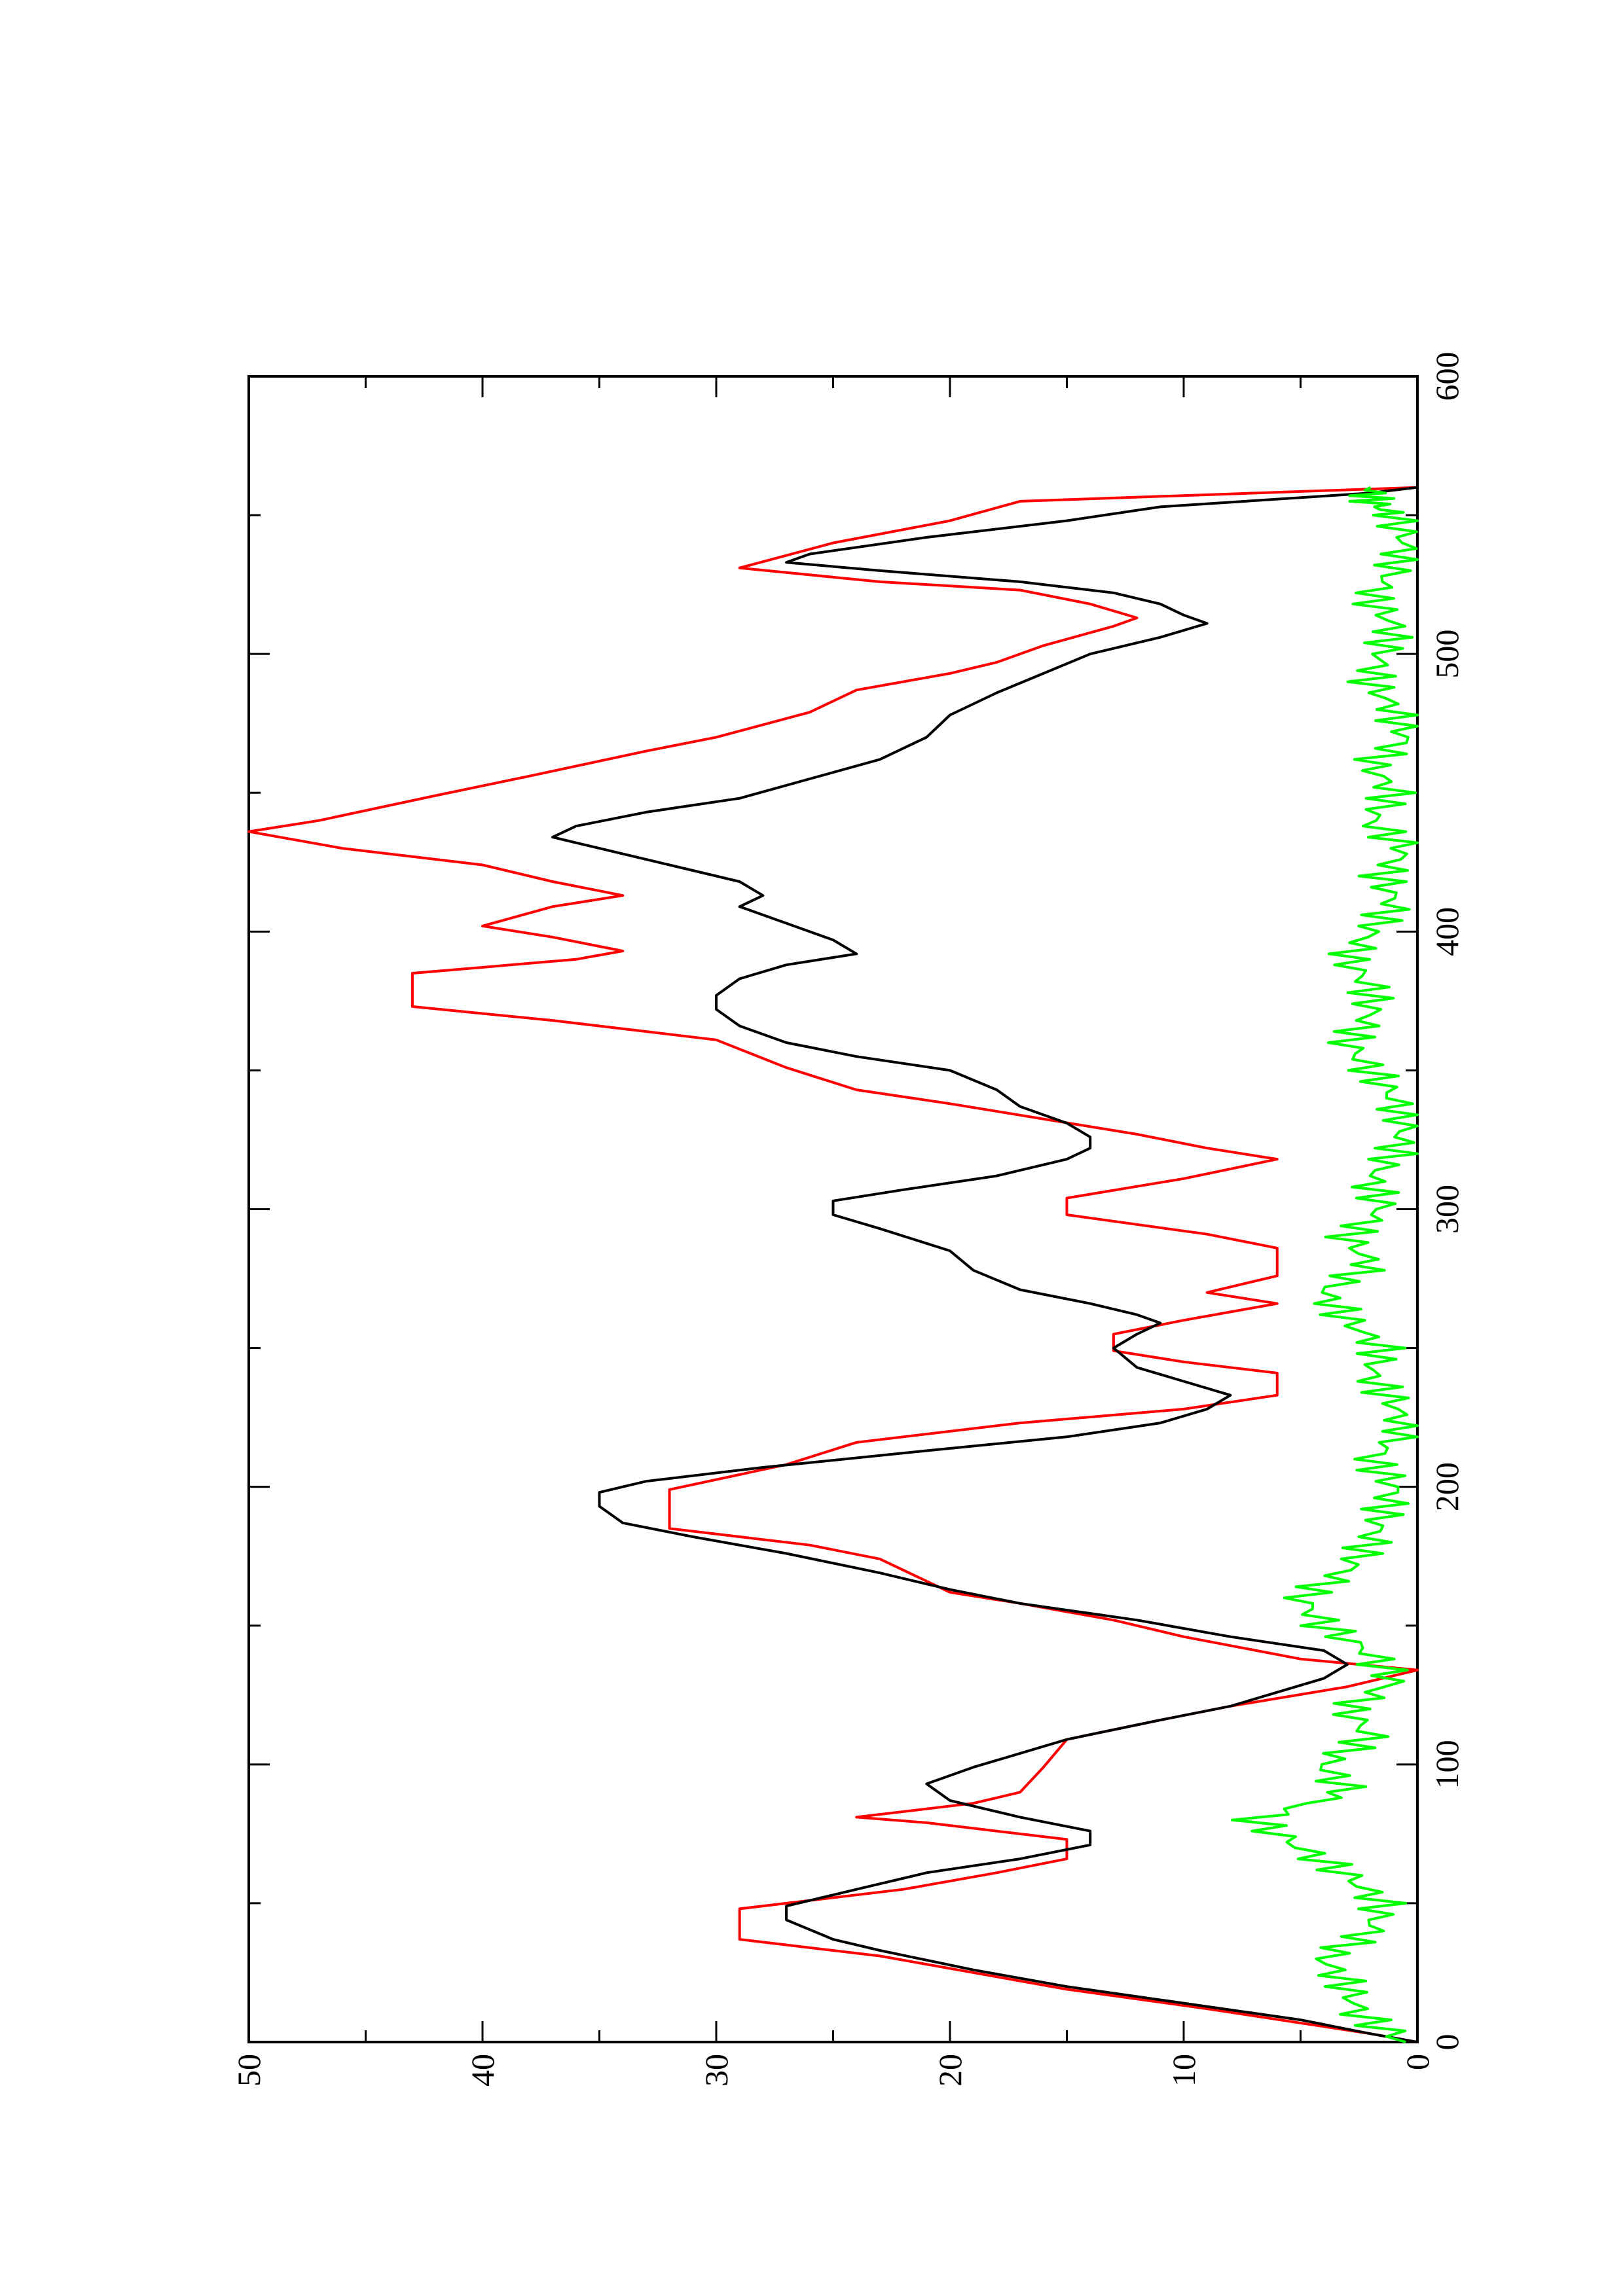  Describe the element at coordinates (1183, 2070) in the screenshot. I see `y-tick-label: 10` at that location.